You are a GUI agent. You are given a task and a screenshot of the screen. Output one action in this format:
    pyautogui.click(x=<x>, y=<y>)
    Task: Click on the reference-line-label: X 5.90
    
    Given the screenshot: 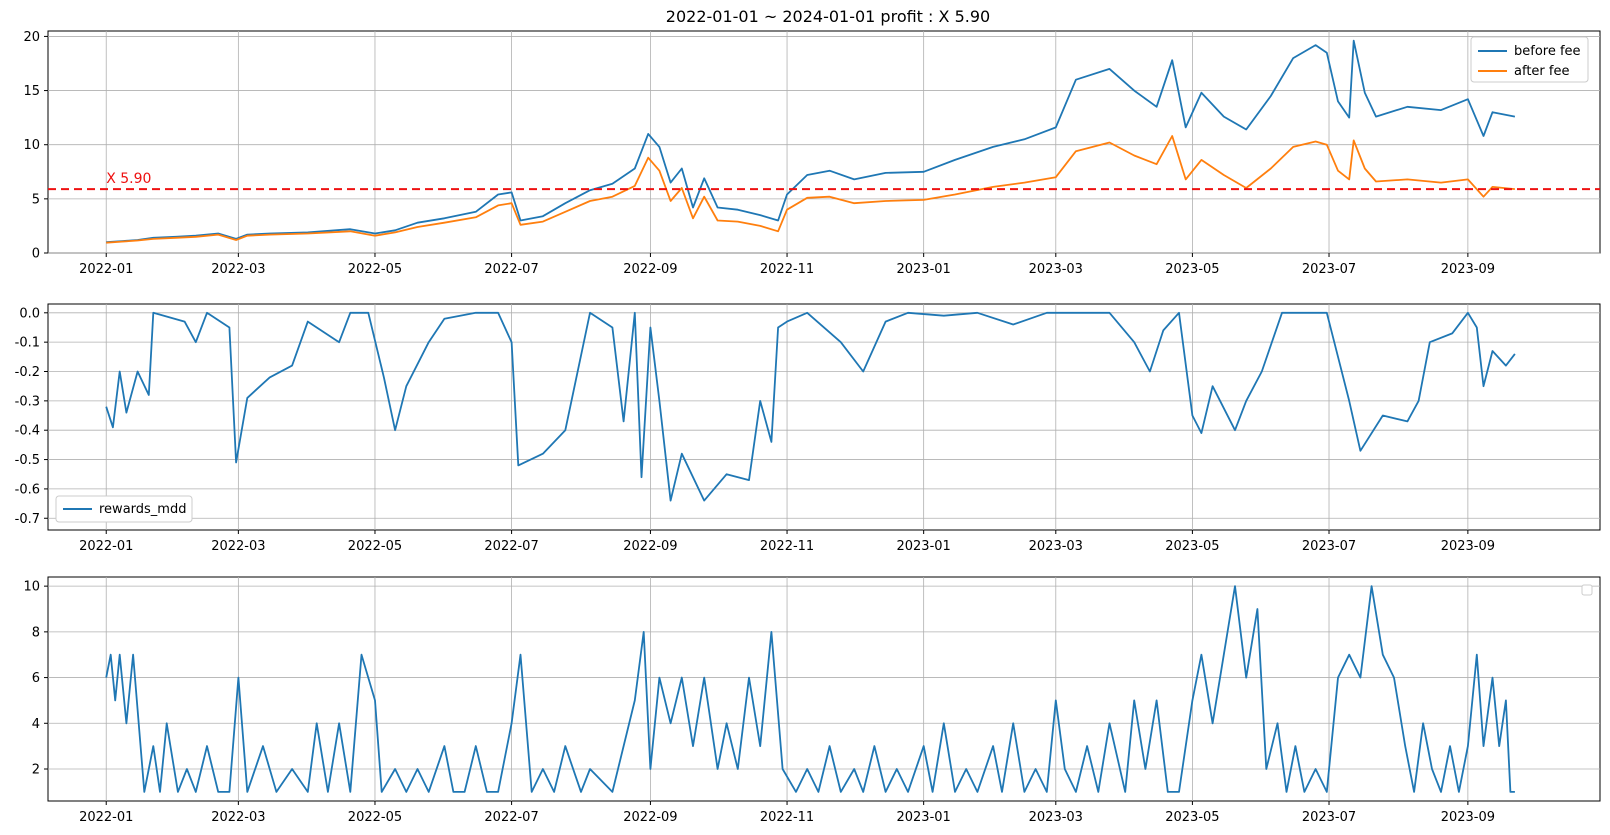 What is the action you would take?
    pyautogui.click(x=128, y=179)
    